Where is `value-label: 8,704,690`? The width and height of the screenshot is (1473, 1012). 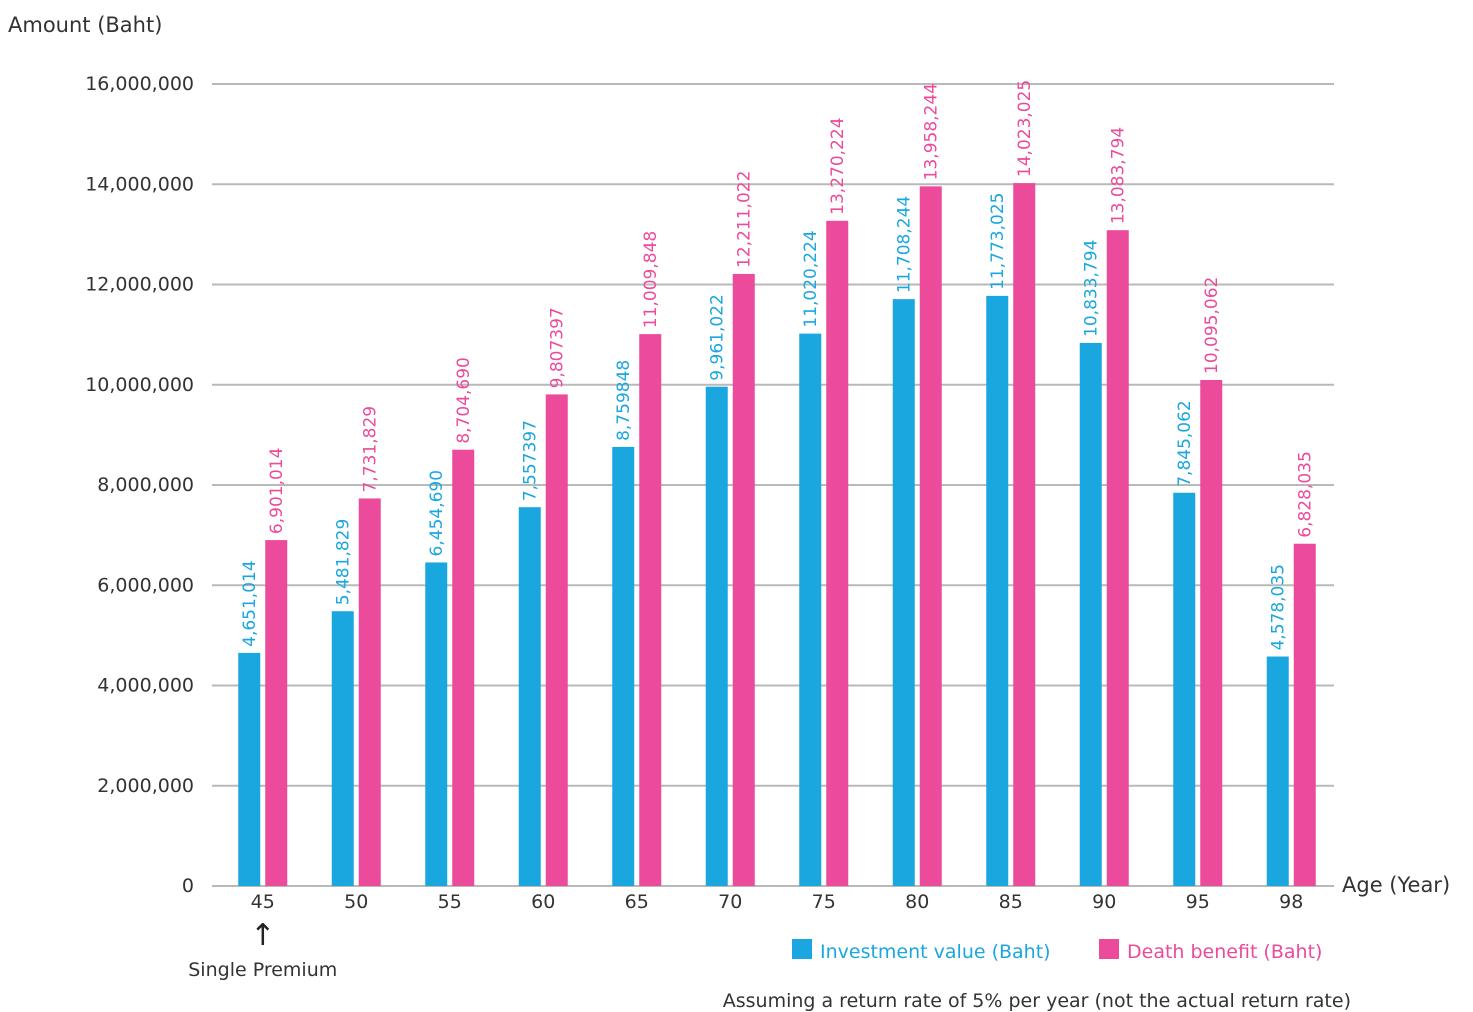
value-label: 8,704,690 is located at coordinates (464, 400).